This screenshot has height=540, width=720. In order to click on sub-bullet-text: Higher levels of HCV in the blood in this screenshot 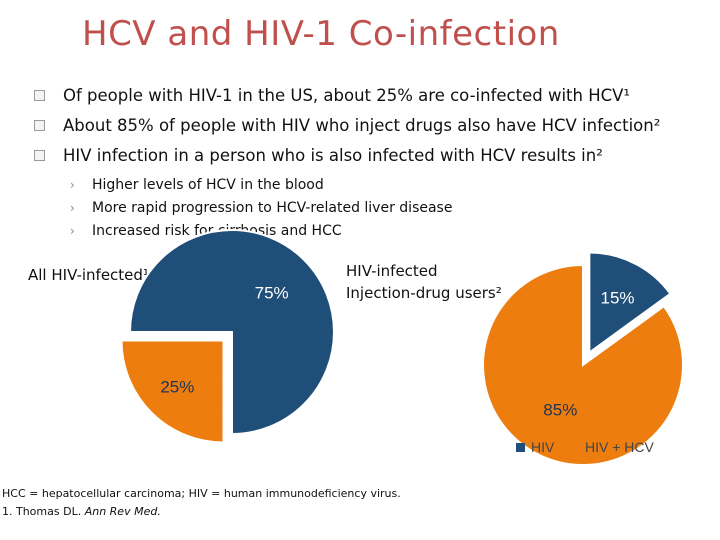, I will do `click(208, 185)`.